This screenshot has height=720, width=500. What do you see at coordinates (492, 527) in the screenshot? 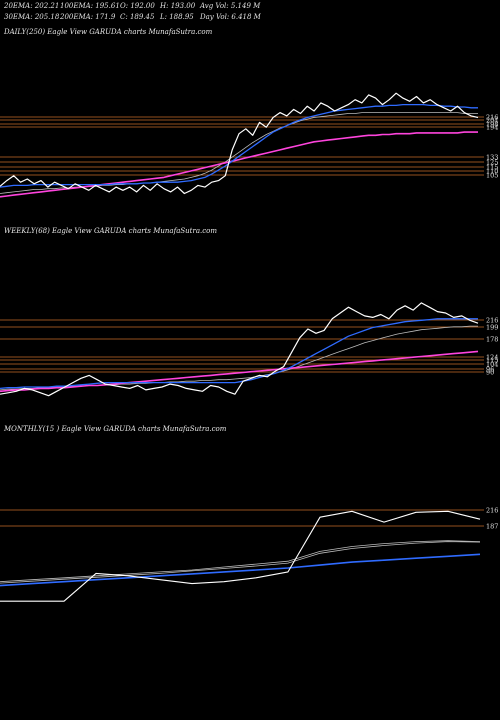
I see `y-tick-label: 187` at bounding box center [492, 527].